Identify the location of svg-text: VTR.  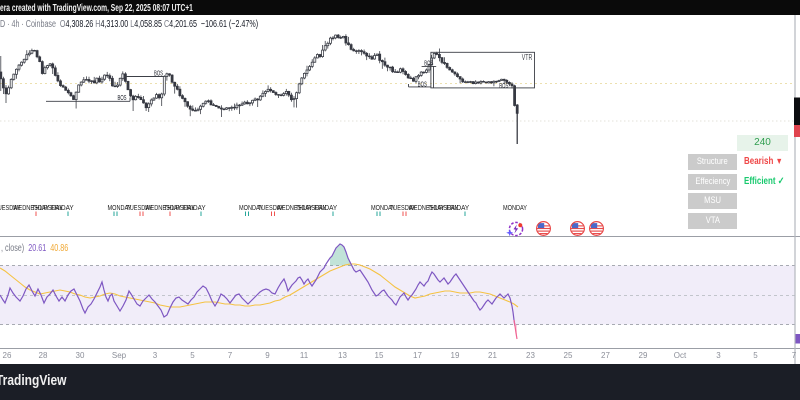
(527, 57).